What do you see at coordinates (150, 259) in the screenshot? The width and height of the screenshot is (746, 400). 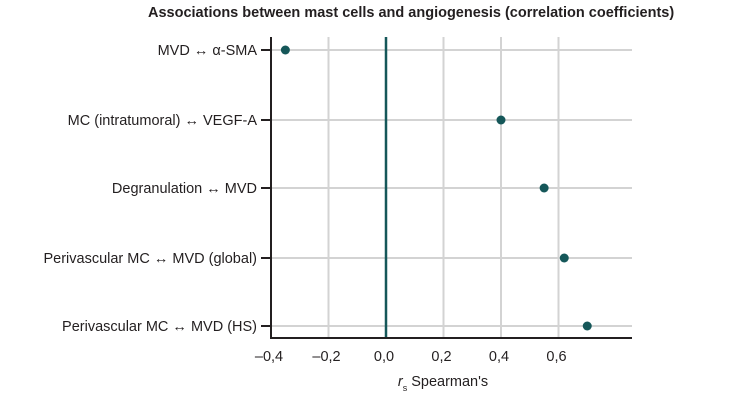 I see `y-tick-label: Perivascular MC ↔ MVD (global)` at bounding box center [150, 259].